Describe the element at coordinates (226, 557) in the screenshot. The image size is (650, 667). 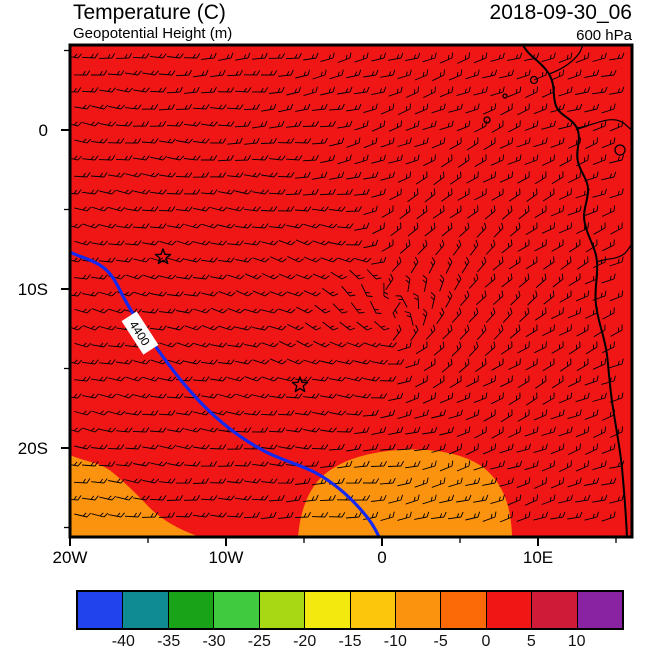
I see `x-axis-label: 10W` at that location.